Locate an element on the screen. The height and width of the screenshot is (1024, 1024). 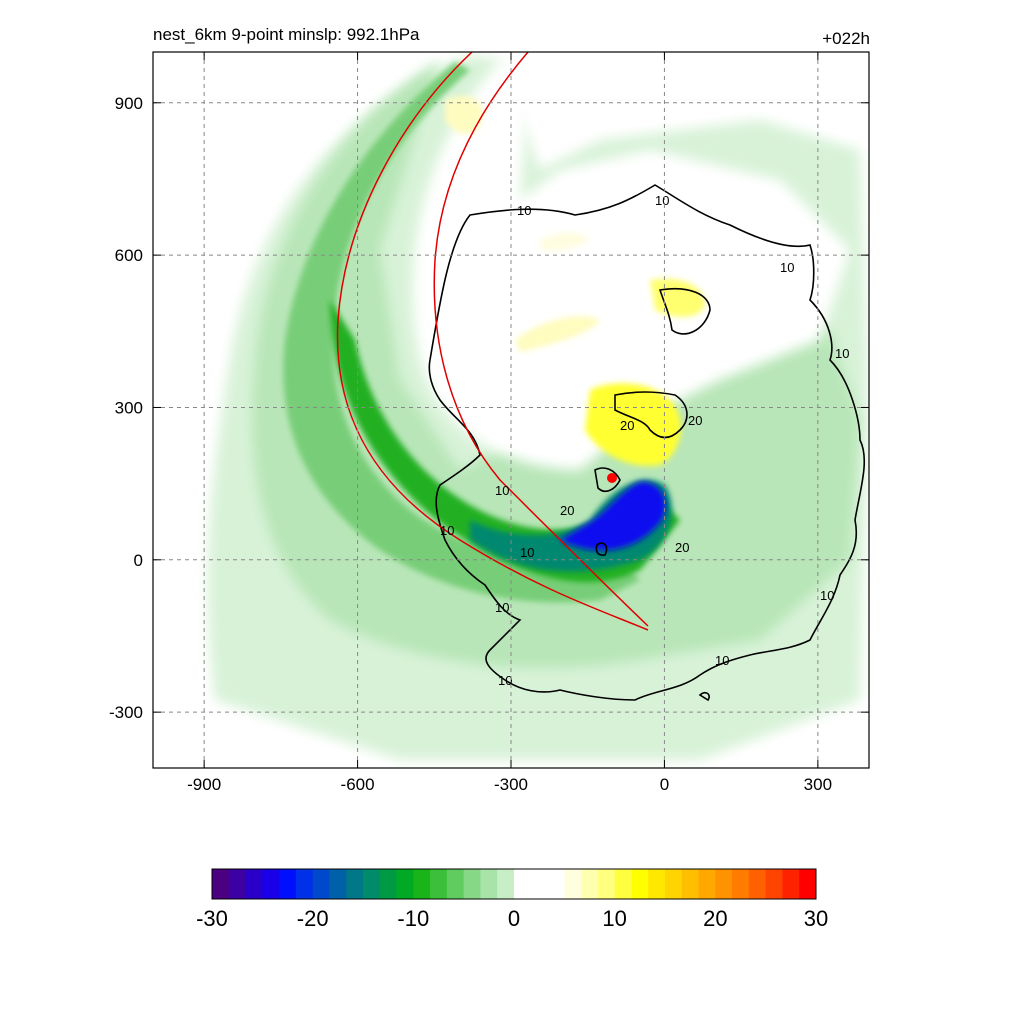
colorbar-tick-label: -20 is located at coordinates (313, 918).